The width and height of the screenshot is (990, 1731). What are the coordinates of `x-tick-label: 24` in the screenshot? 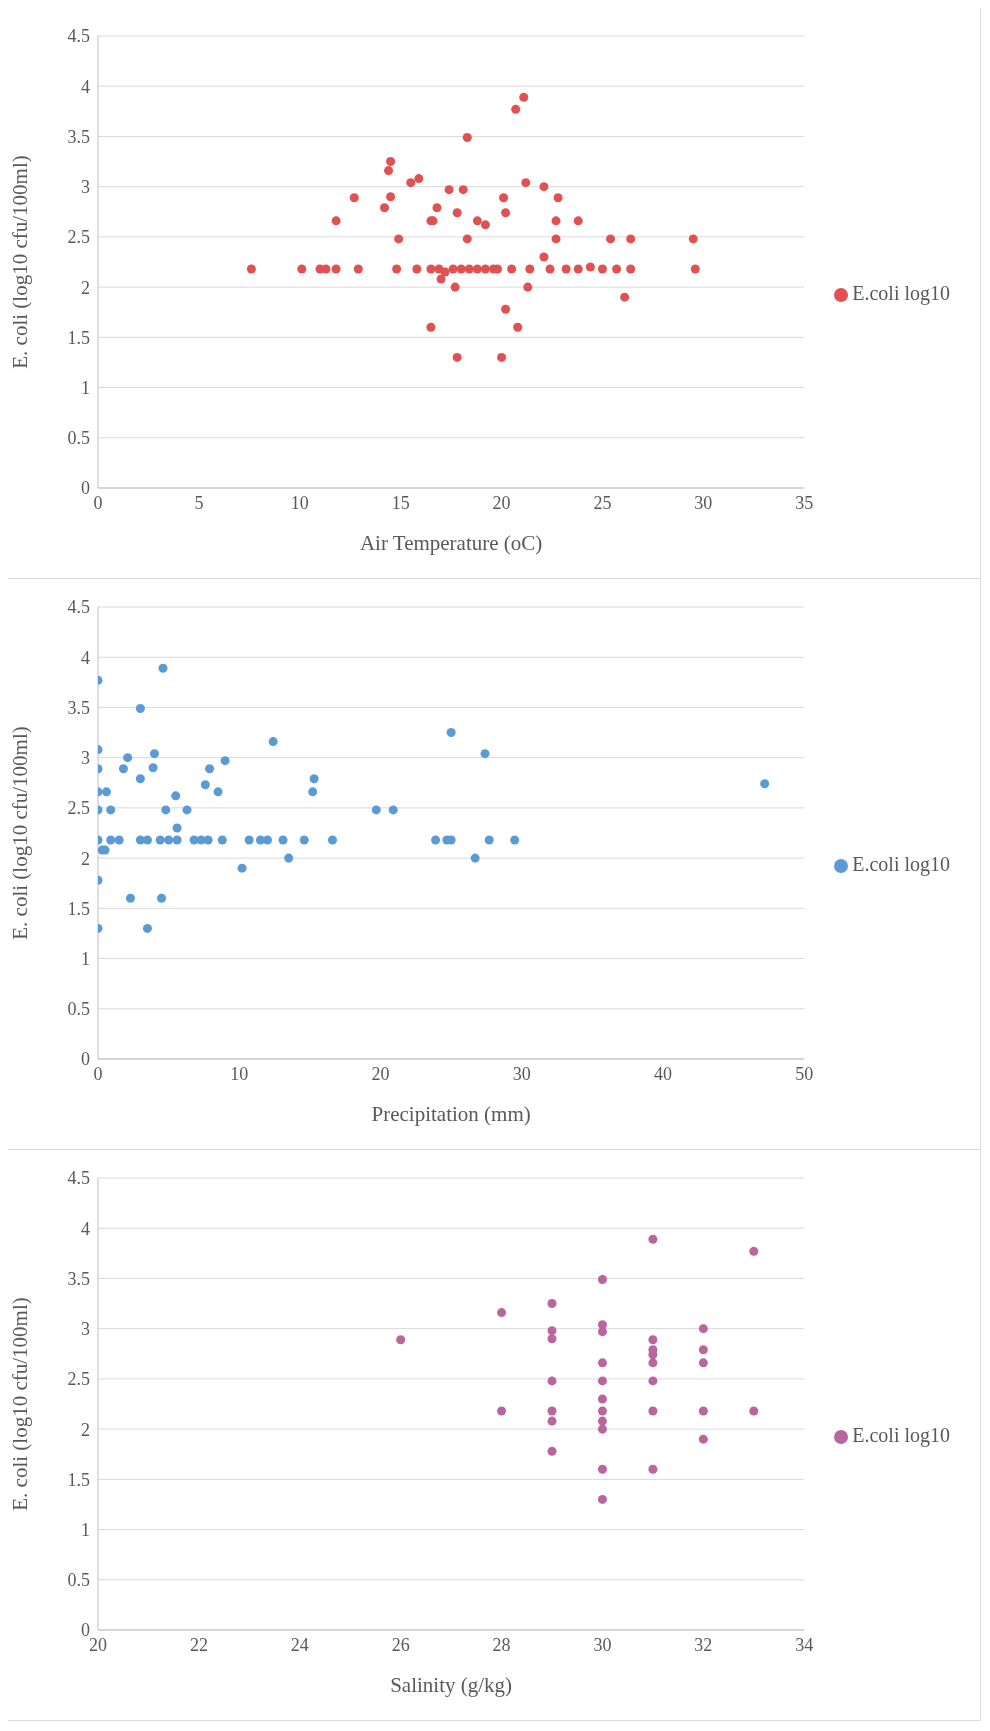 It's located at (299, 1644).